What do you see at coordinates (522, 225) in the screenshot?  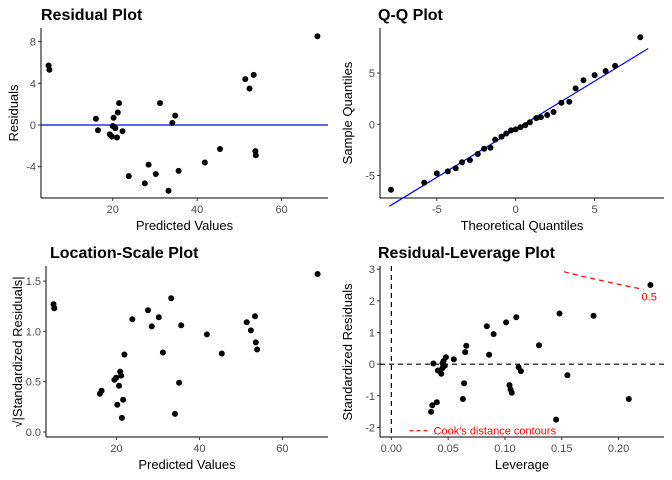 I see `x-axis-label: Theoretical Quantiles` at bounding box center [522, 225].